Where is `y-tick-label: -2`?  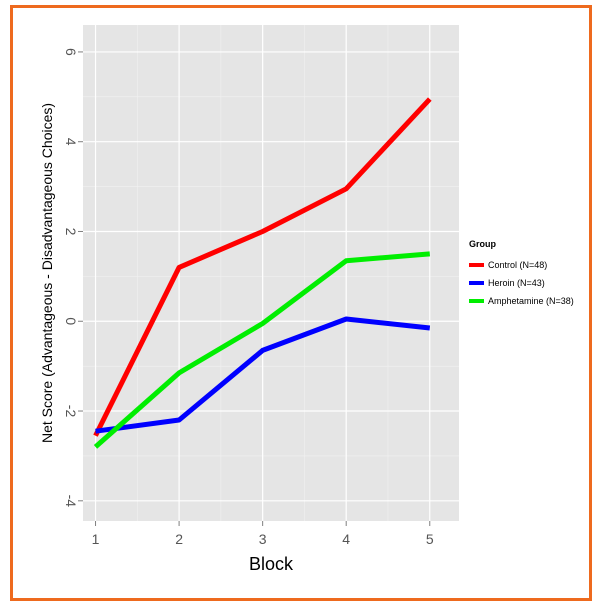
y-tick-label: -2 is located at coordinates (71, 411).